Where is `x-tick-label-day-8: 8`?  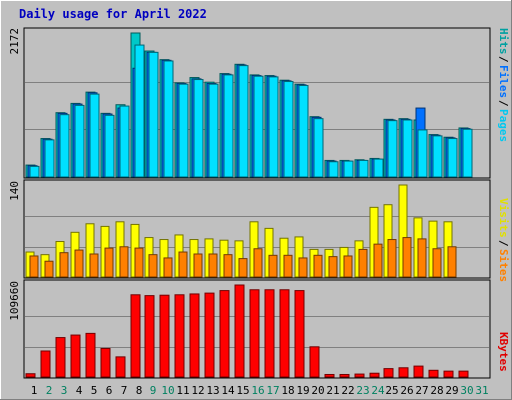
x-tick-label-day-8: 8 is located at coordinates (139, 390).